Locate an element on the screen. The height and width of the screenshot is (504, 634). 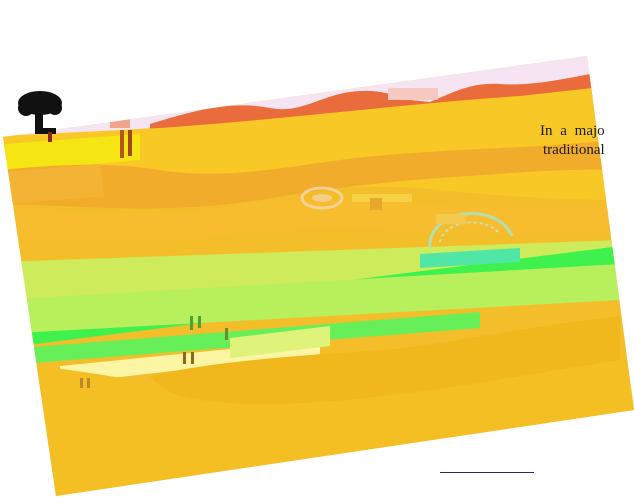
teal-accent is located at coordinates (470, 258).